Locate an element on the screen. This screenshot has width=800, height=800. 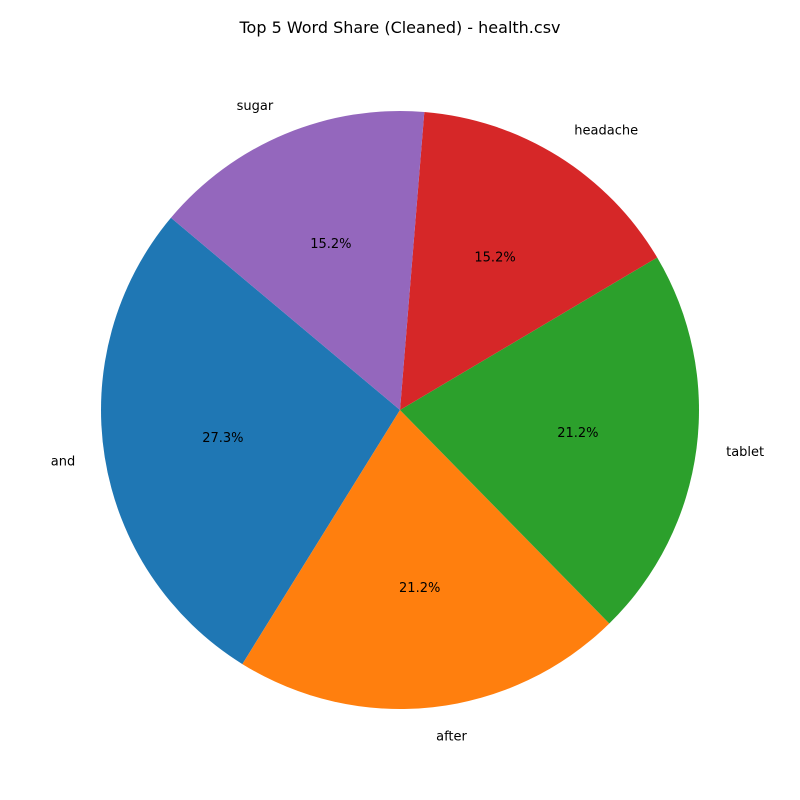
slice-percent-sugar: 15.2% is located at coordinates (330, 244).